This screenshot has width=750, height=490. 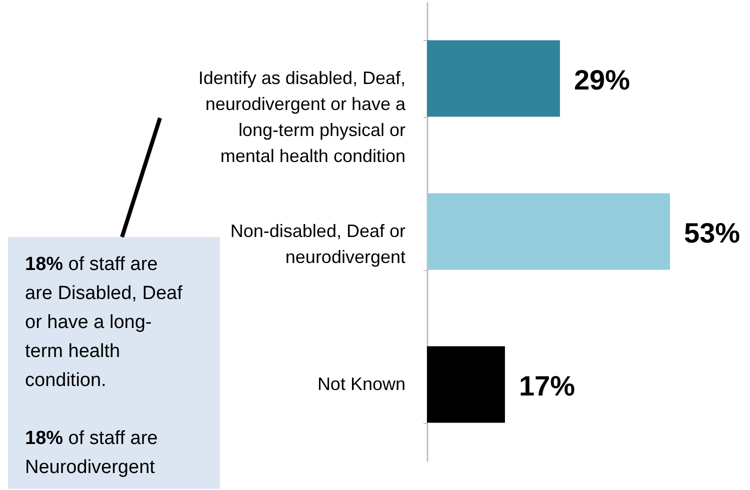 I want to click on text: 18% of staff are Neurodivergent, so click(x=91, y=453).